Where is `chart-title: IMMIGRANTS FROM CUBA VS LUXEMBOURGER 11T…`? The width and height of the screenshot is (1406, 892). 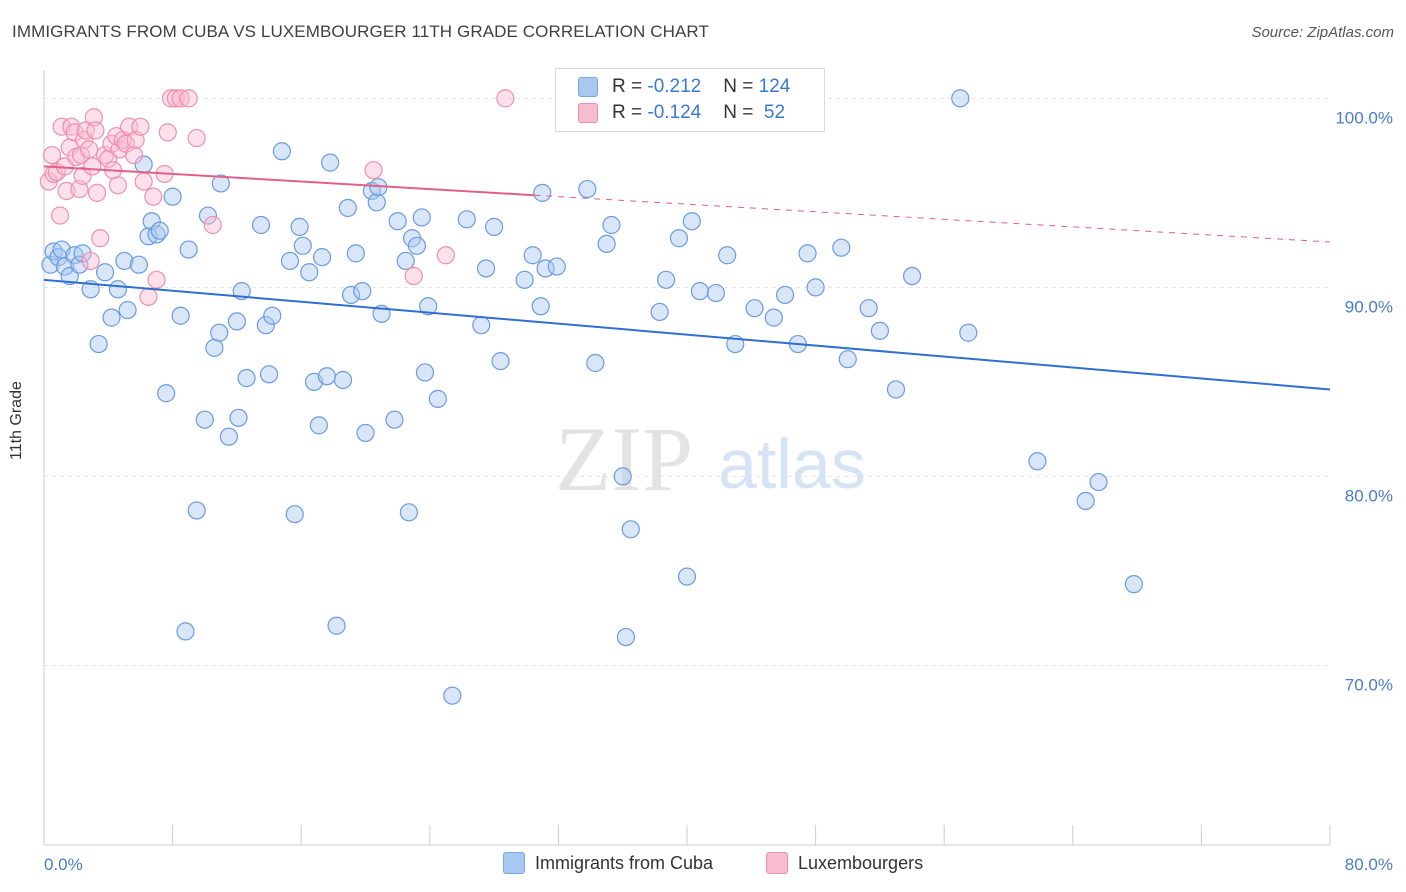
chart-title: IMMIGRANTS FROM CUBA VS LUXEMBOURGER 11T… is located at coordinates (360, 31).